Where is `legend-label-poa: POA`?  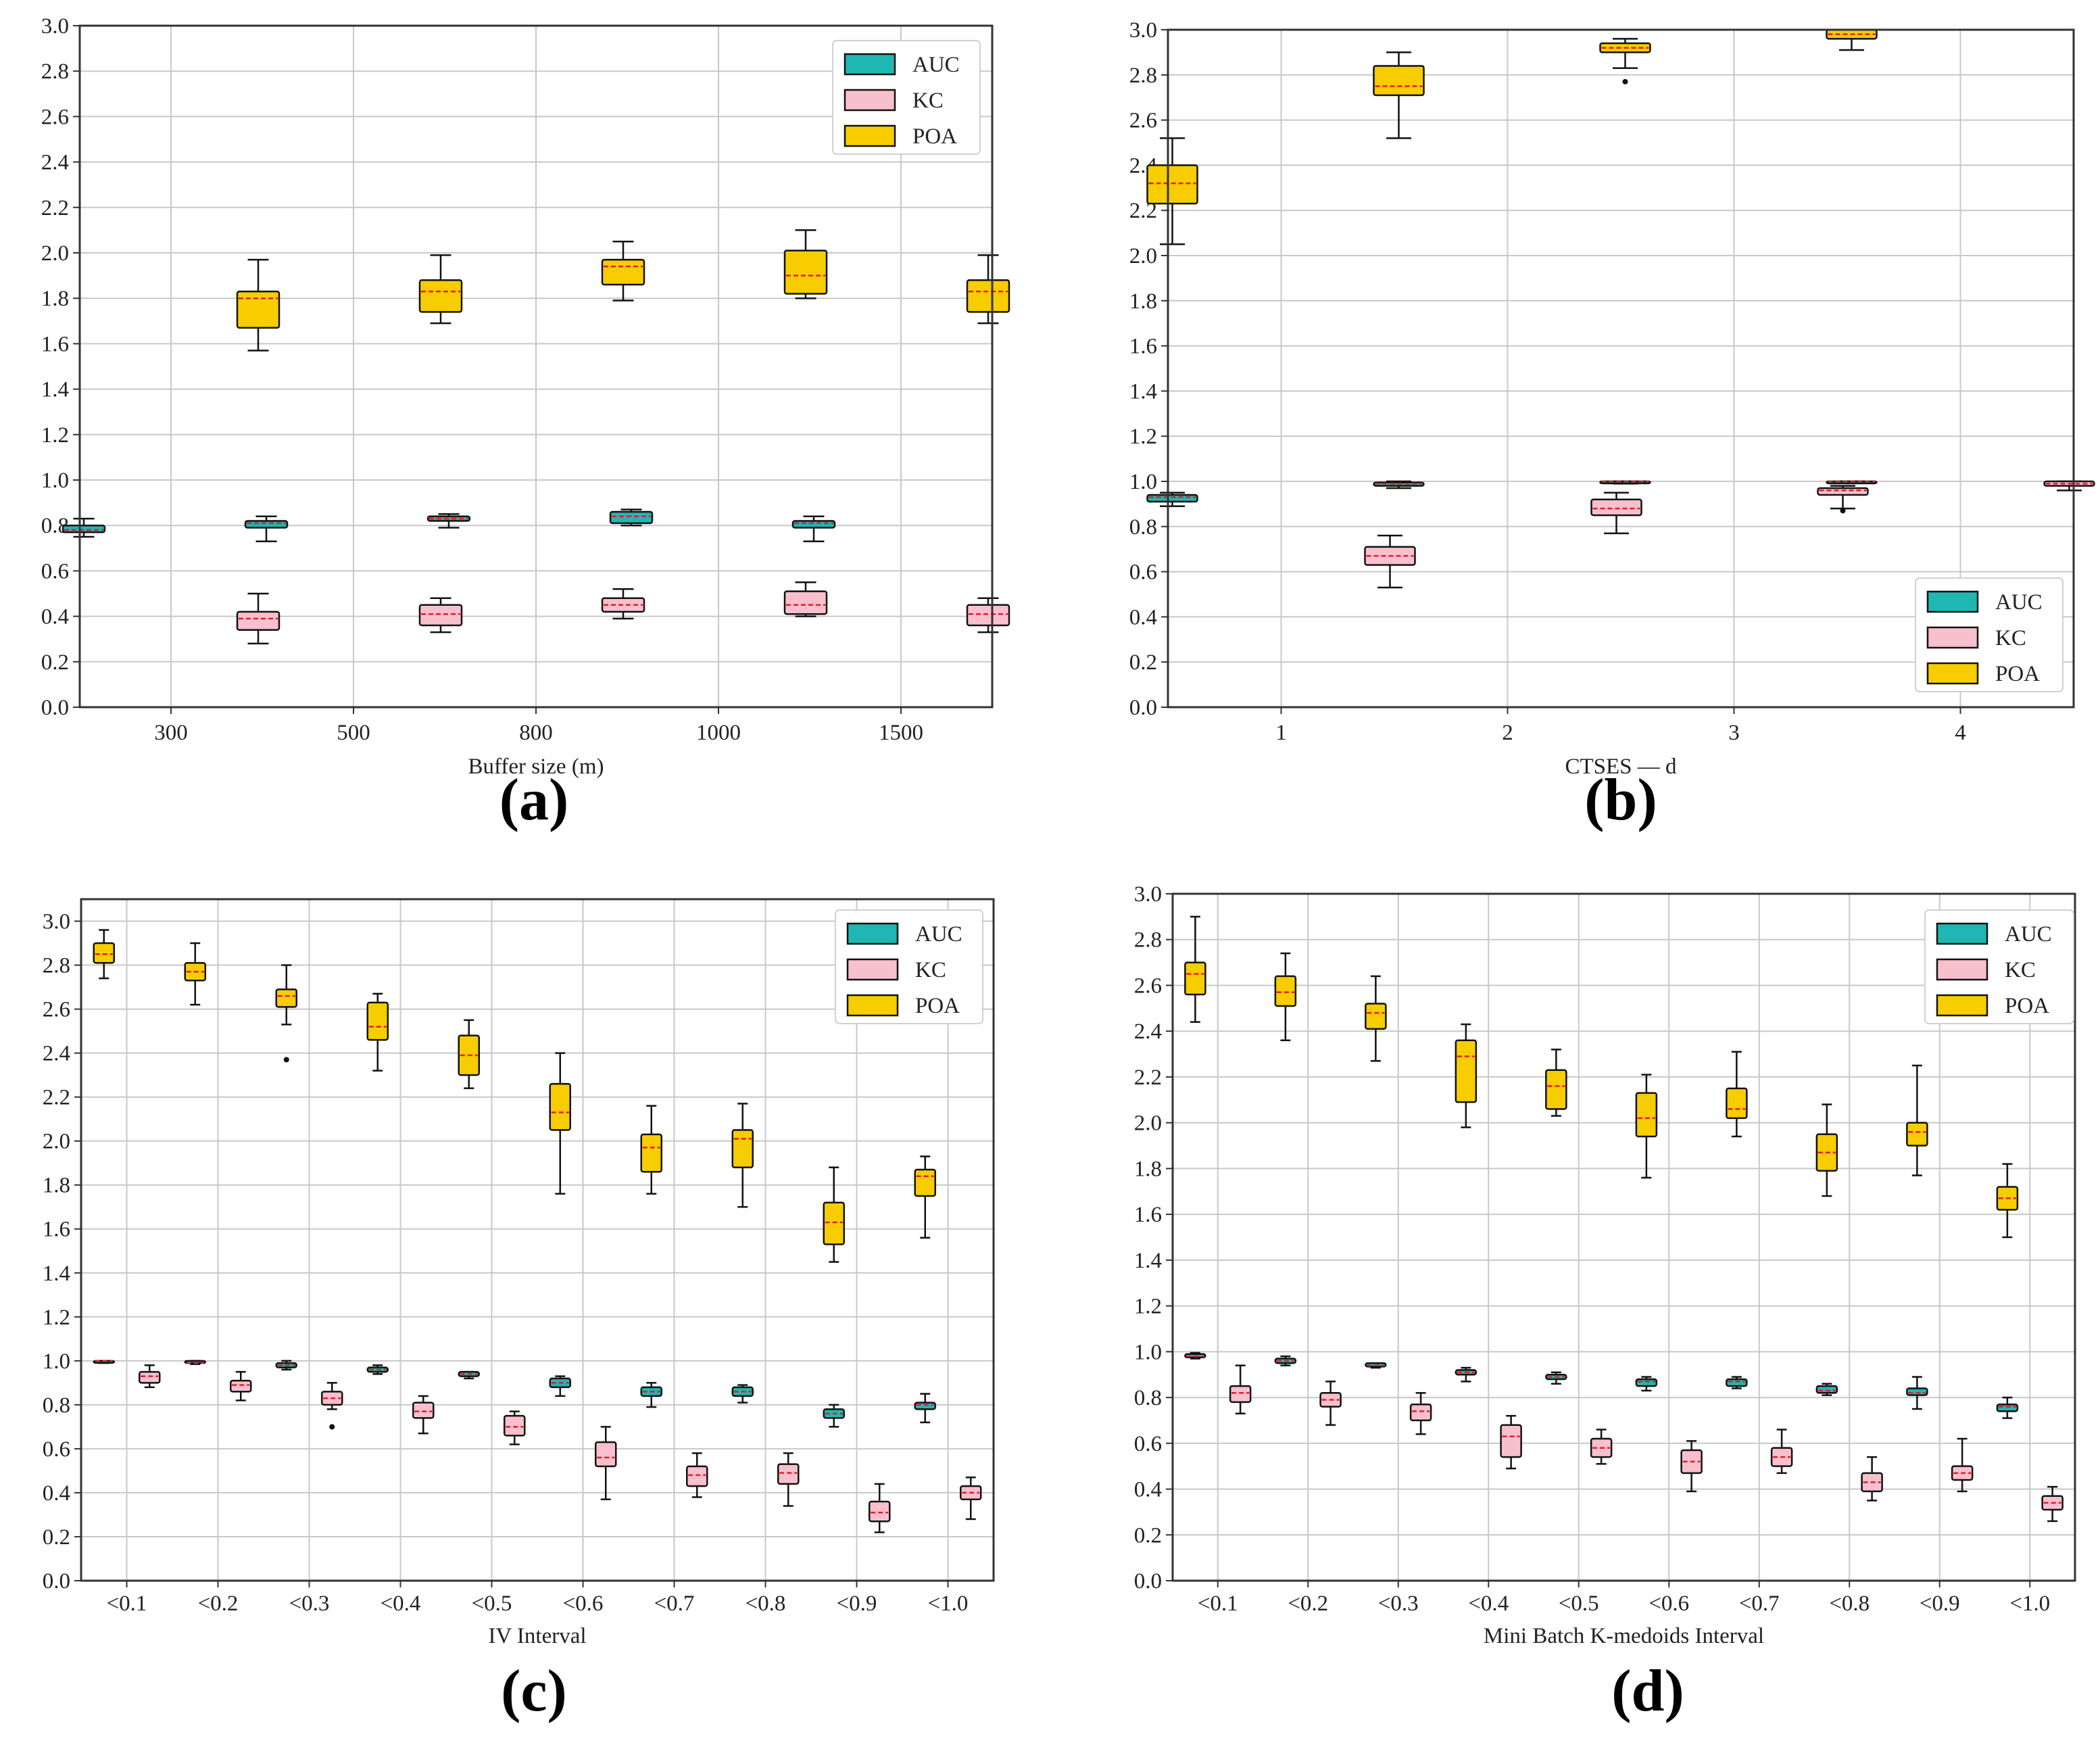
legend-label-poa: POA is located at coordinates (2027, 1006).